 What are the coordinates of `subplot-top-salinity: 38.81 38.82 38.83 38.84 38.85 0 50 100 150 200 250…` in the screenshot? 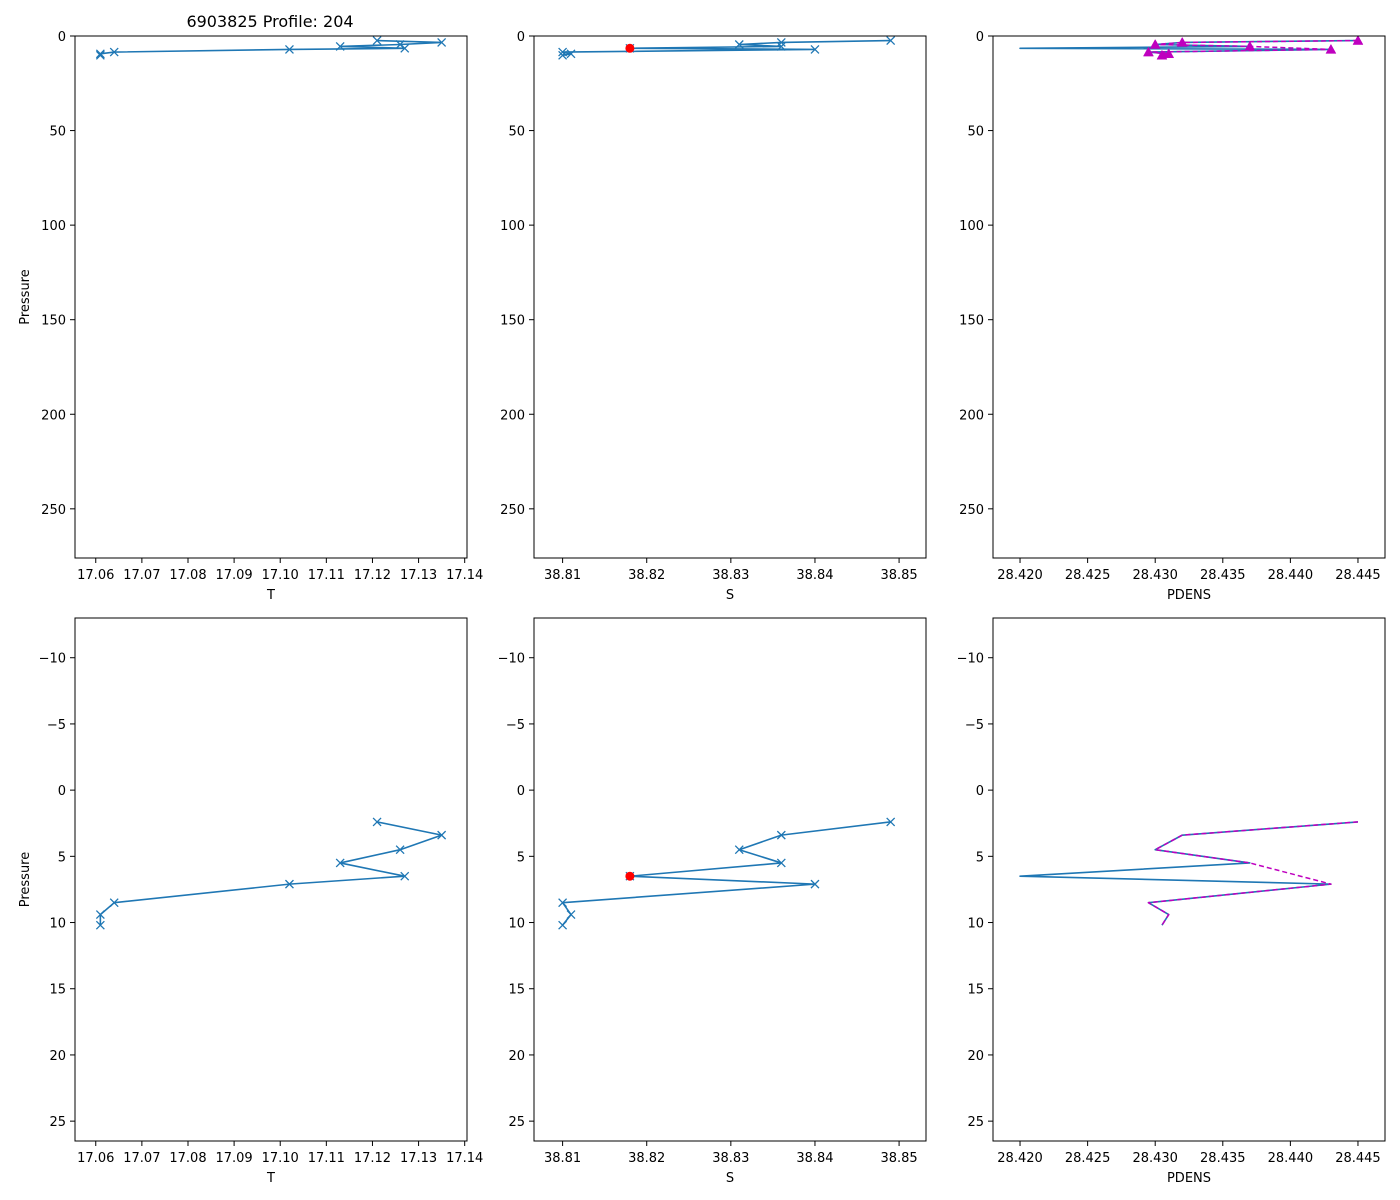 It's located at (713, 316).